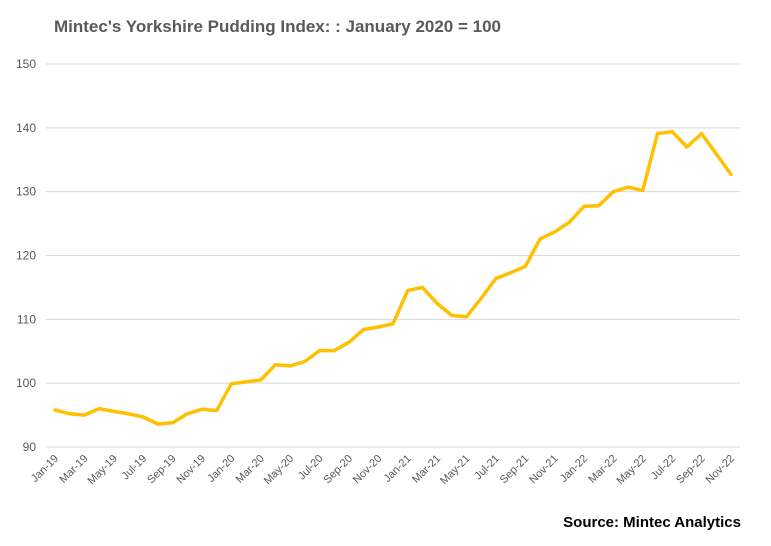 This screenshot has width=771, height=546. What do you see at coordinates (26, 319) in the screenshot?
I see `y-tick-label: 110` at bounding box center [26, 319].